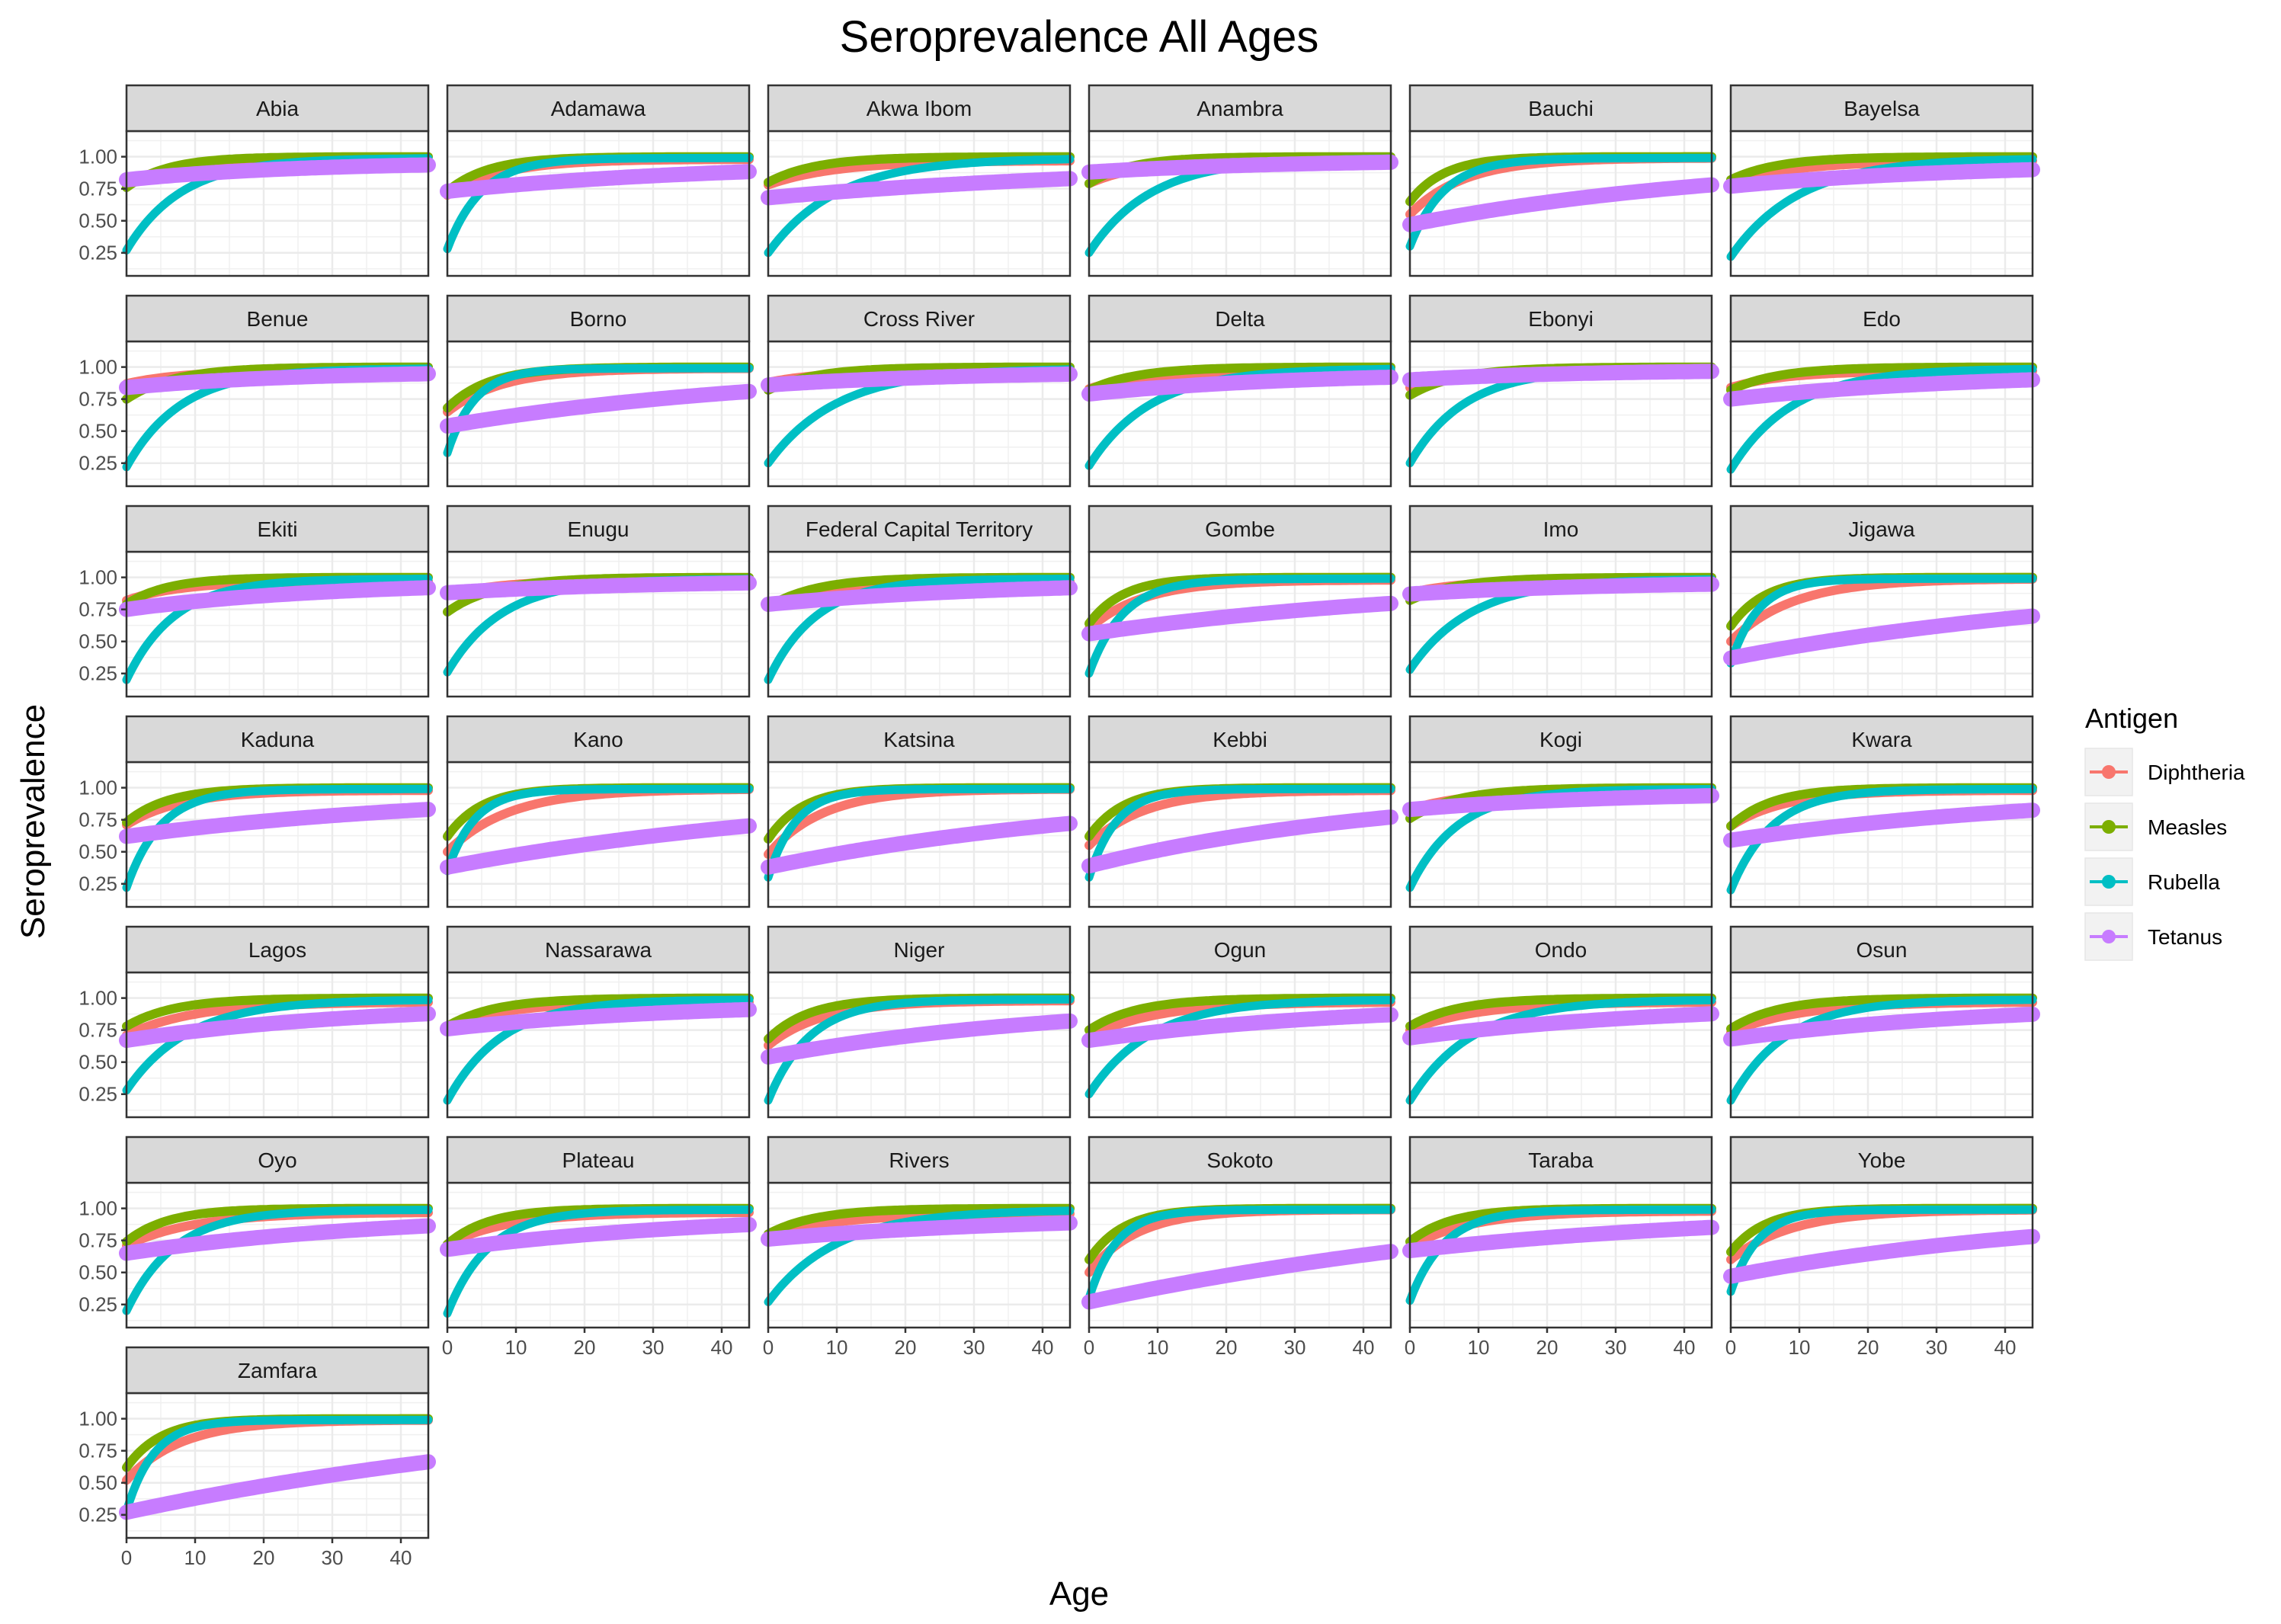  I want to click on facet-strip-label: Rivers, so click(919, 1160).